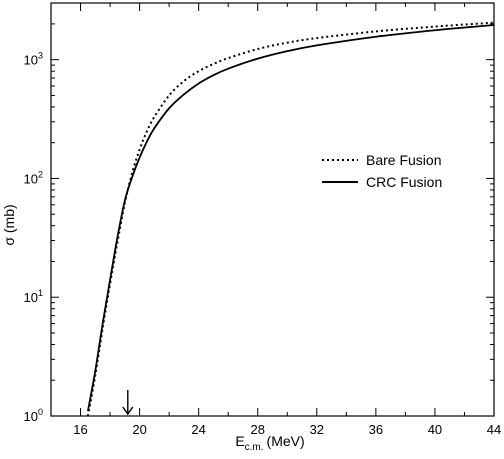  Describe the element at coordinates (33, 177) in the screenshot. I see `y-tick-label: 10²` at that location.